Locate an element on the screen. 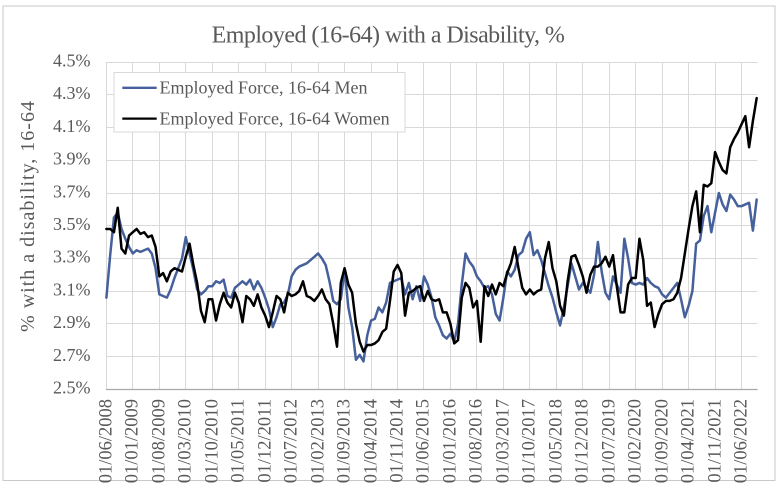 The height and width of the screenshot is (496, 784). svg-text: 01/11/2021 is located at coordinates (716, 441).